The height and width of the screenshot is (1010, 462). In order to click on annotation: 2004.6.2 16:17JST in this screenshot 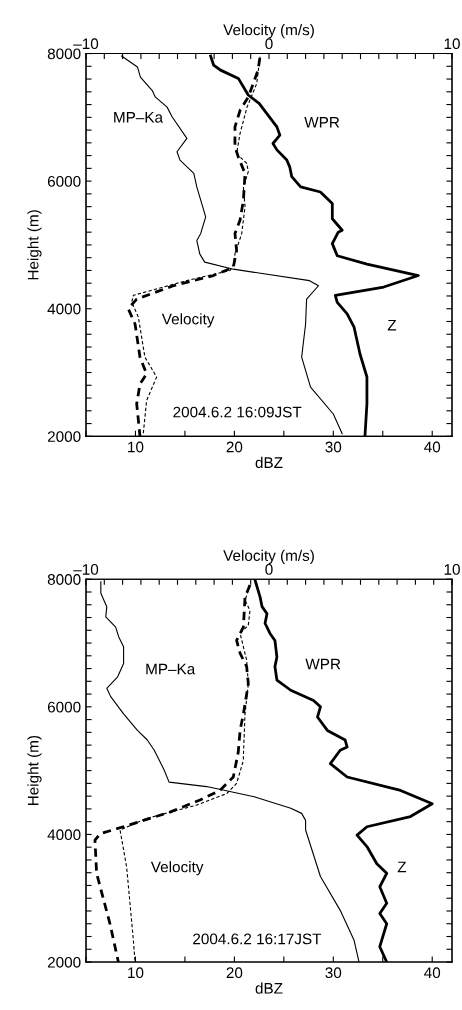, I will do `click(257, 939)`.